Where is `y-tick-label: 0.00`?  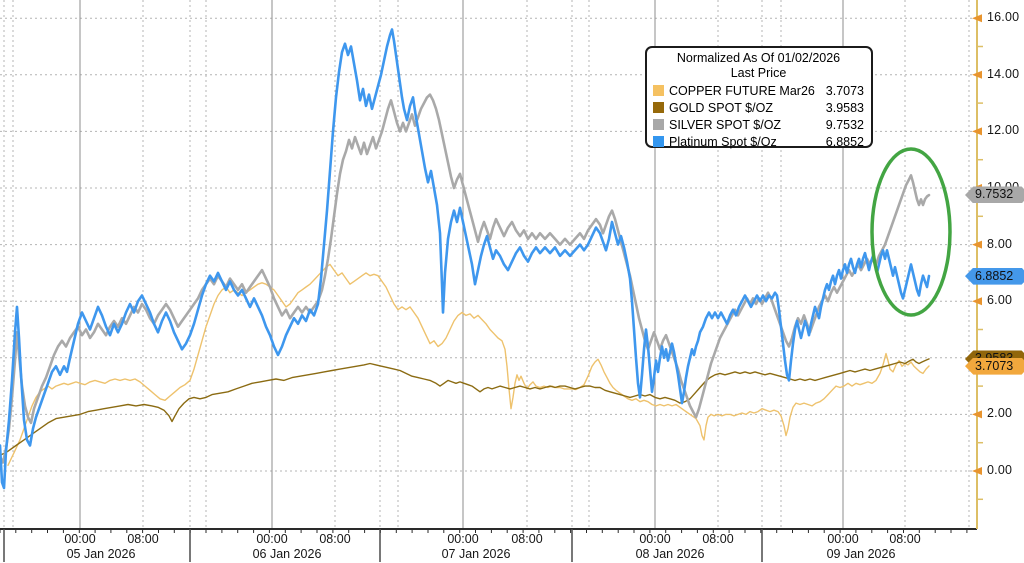
y-tick-label: 0.00 is located at coordinates (1000, 470).